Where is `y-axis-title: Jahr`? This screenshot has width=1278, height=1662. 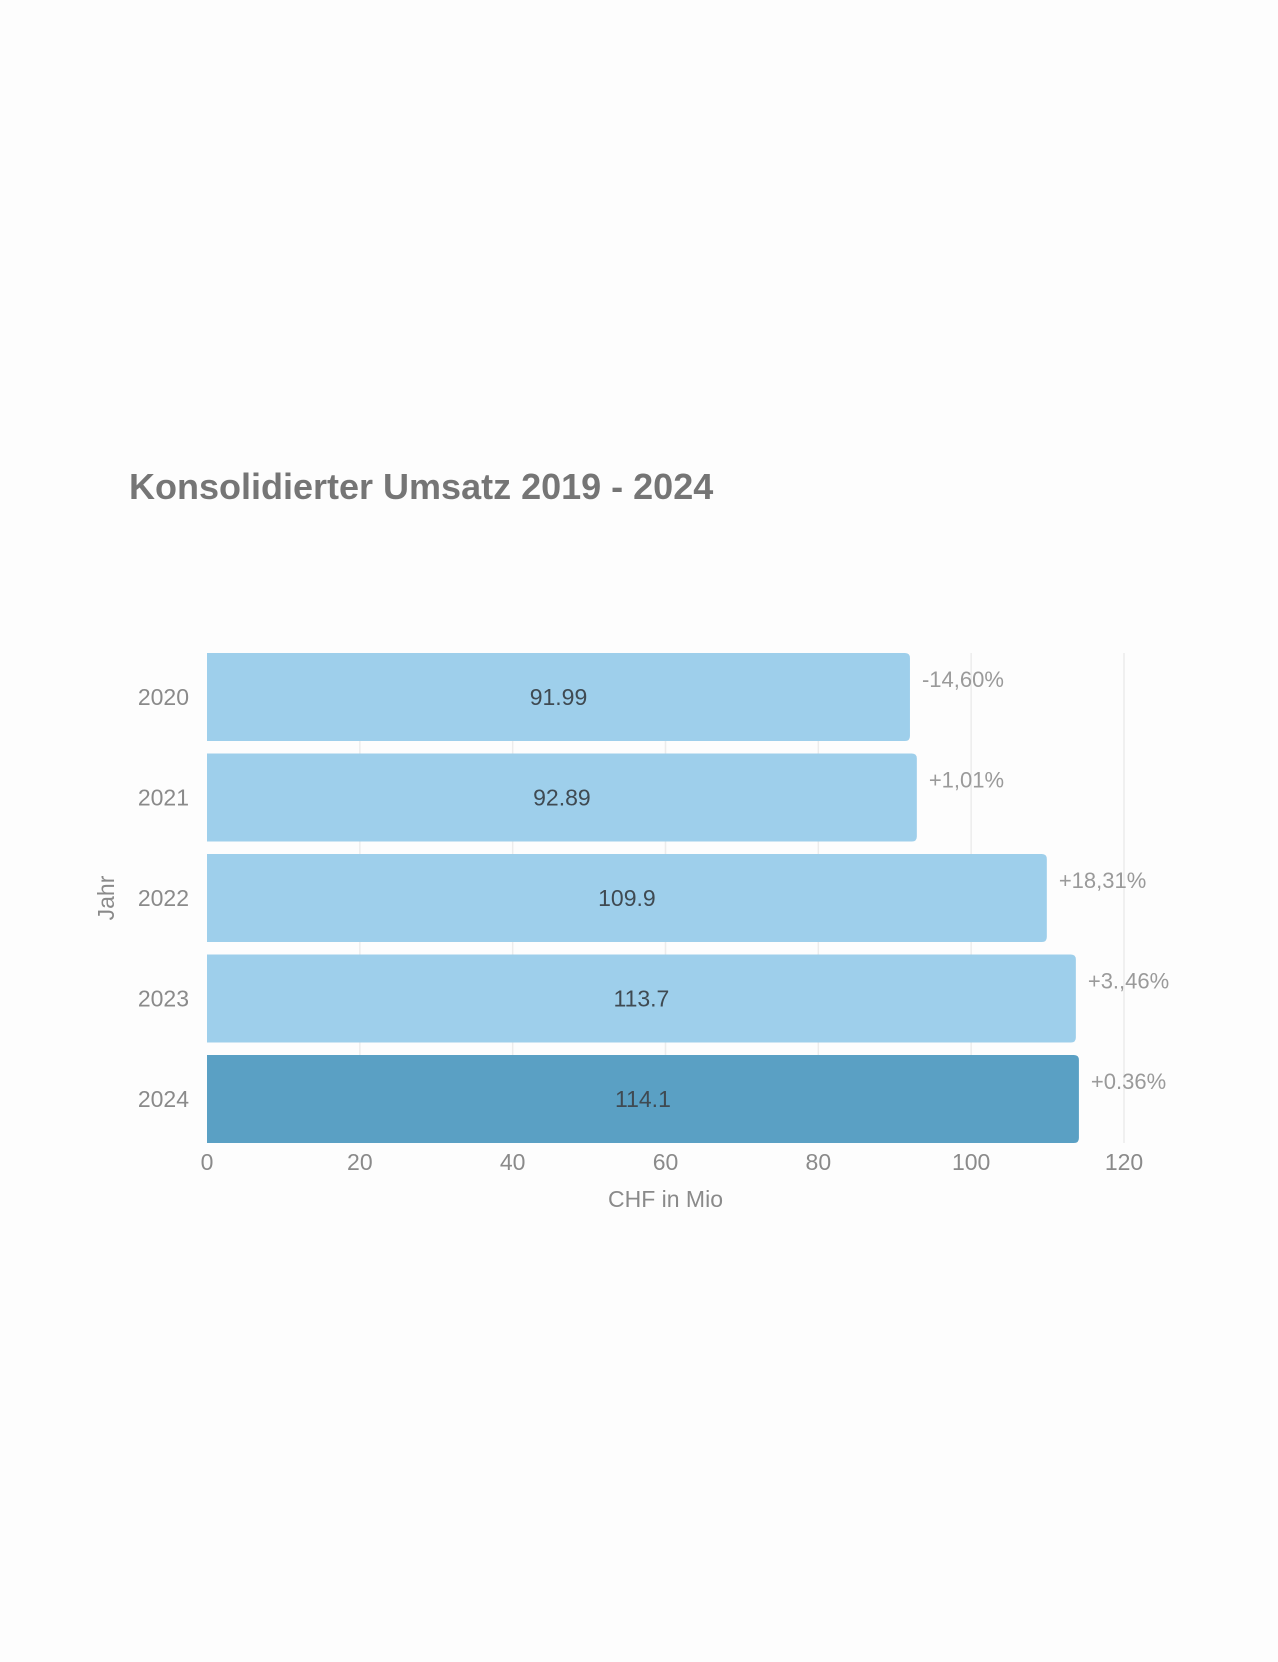
y-axis-title: Jahr is located at coordinates (106, 897).